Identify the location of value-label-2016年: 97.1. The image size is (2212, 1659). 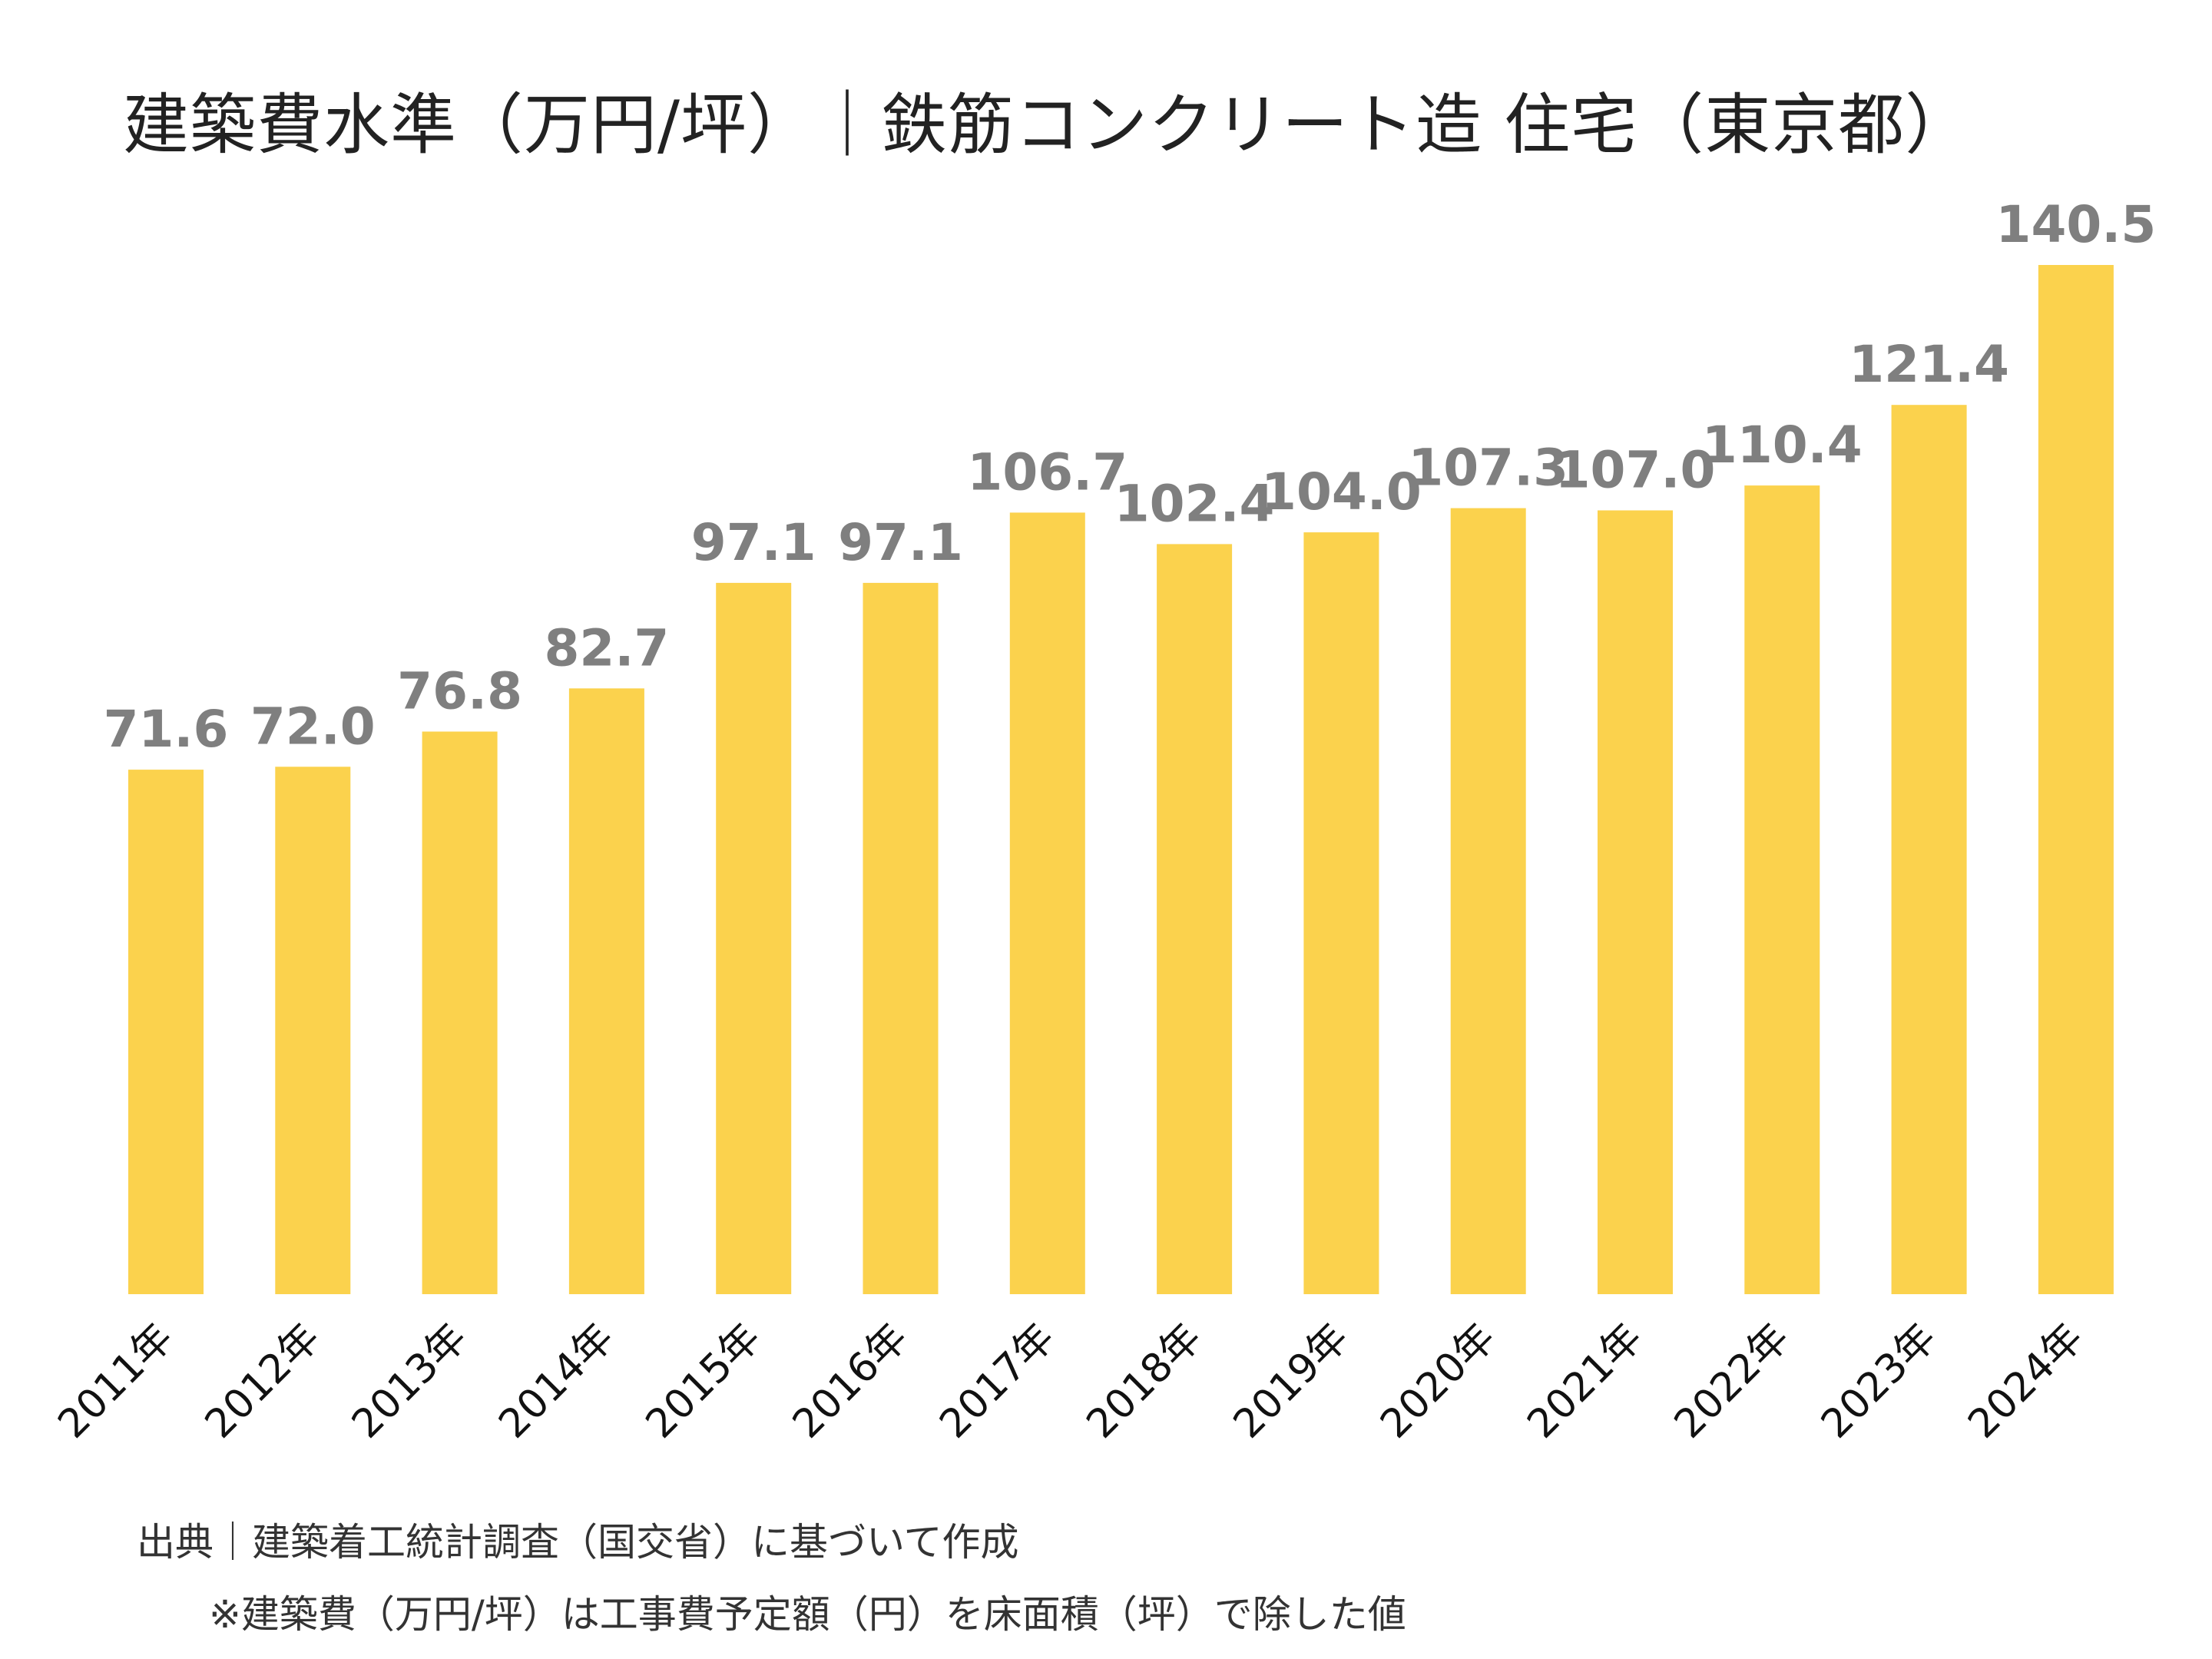
(901, 542).